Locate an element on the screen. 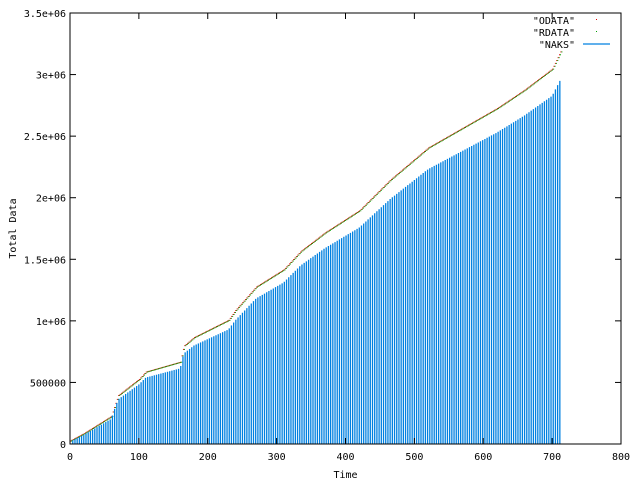  legend-label: "RDATA" is located at coordinates (554, 33).